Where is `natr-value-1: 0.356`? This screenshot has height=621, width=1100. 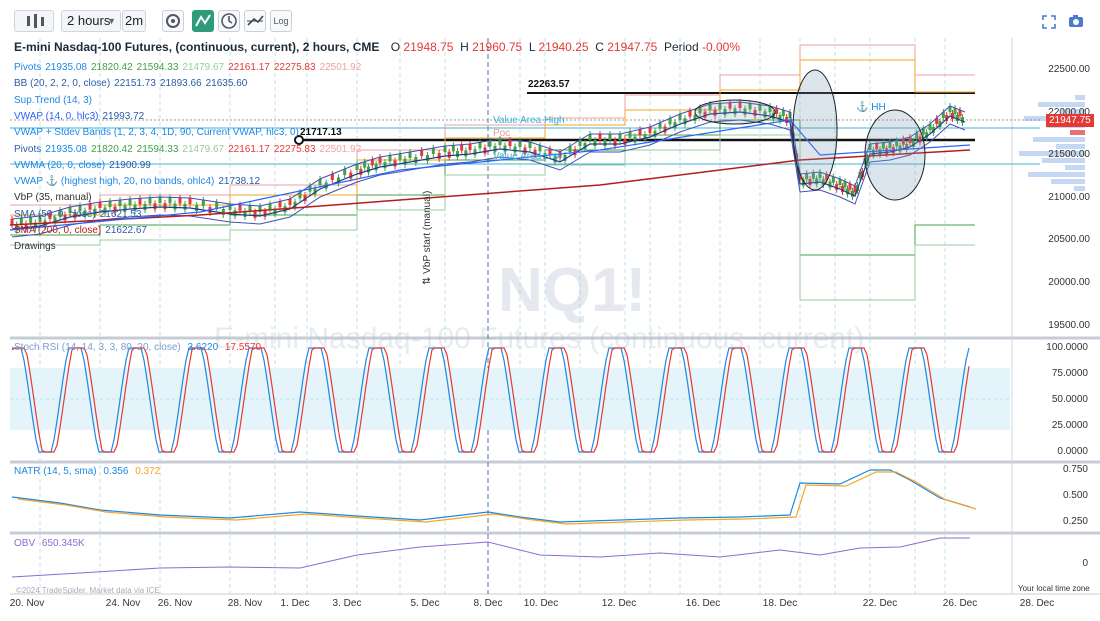 natr-value-1: 0.356 is located at coordinates (116, 471).